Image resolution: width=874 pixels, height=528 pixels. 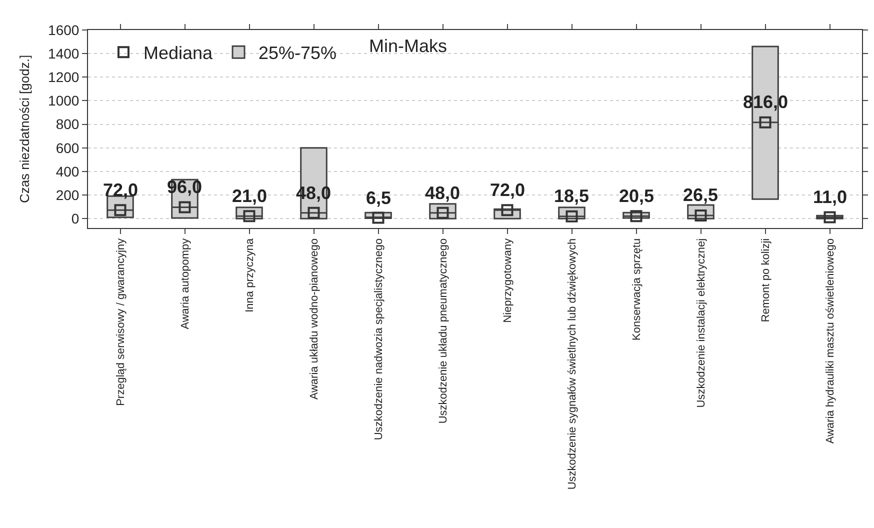 I want to click on y-tick-label: 1000, so click(x=64, y=100).